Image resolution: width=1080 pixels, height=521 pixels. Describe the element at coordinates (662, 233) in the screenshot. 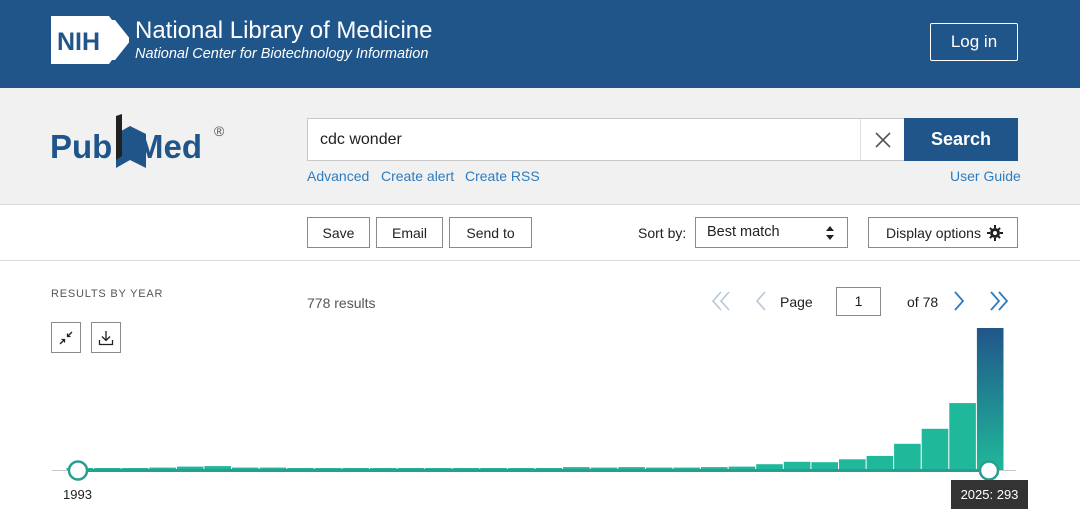

I see `sort-by-label: Sort by:` at that location.